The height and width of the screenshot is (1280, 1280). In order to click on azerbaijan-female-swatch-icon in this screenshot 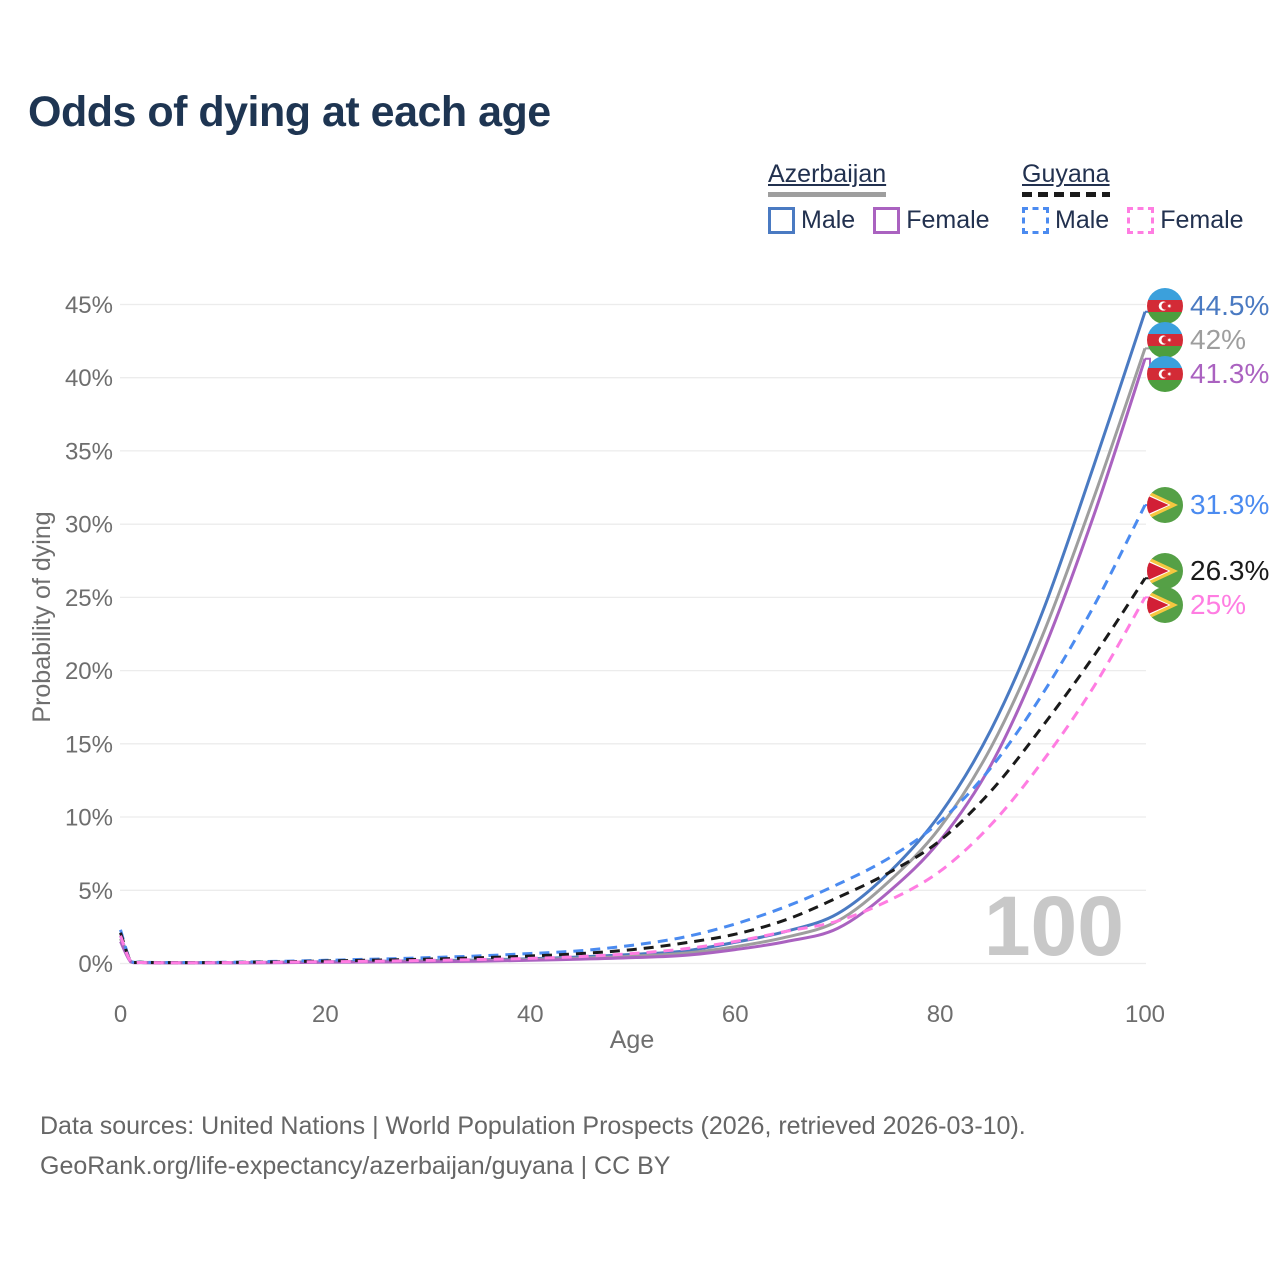, I will do `click(887, 220)`.